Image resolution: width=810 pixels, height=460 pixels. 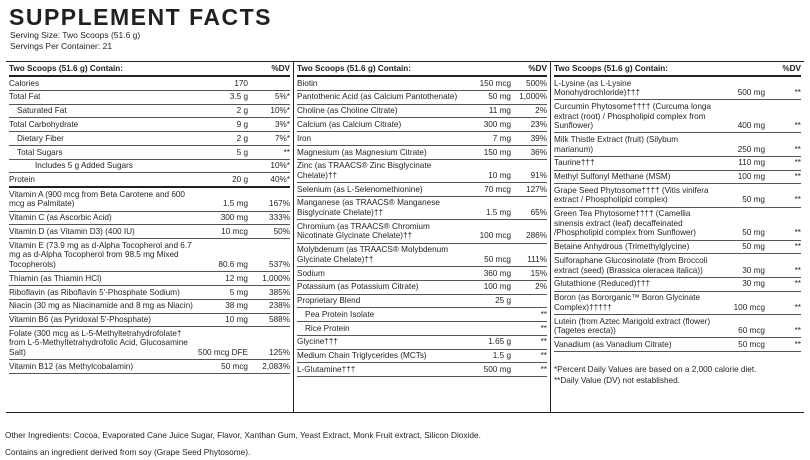 What do you see at coordinates (611, 68) in the screenshot?
I see `heading: Two Scoops (51.6 g) Contain:` at bounding box center [611, 68].